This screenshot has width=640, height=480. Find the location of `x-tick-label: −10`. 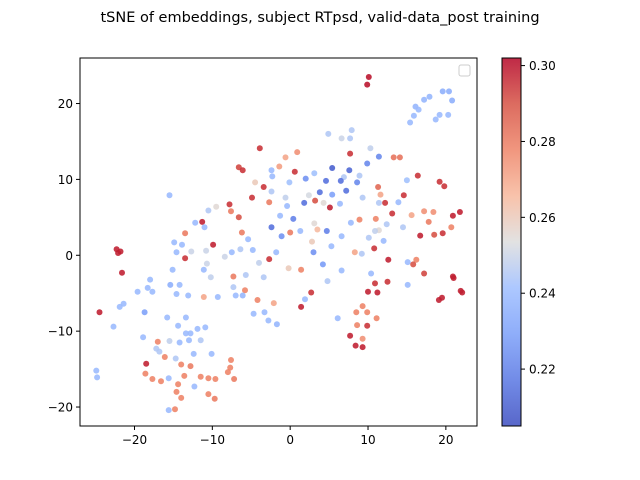

x-tick-label: −10 is located at coordinates (212, 440).